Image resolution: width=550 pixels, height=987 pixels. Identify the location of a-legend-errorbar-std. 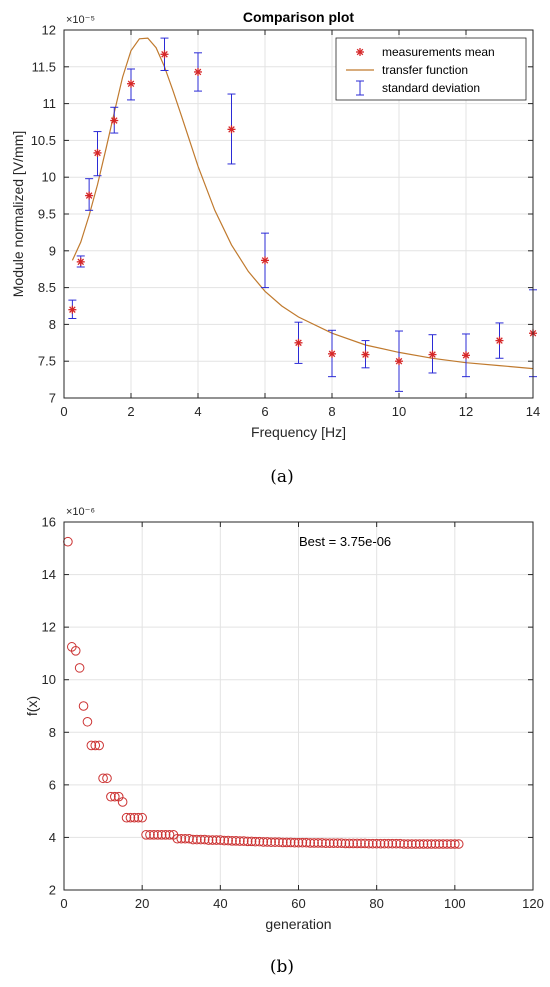
(360, 88).